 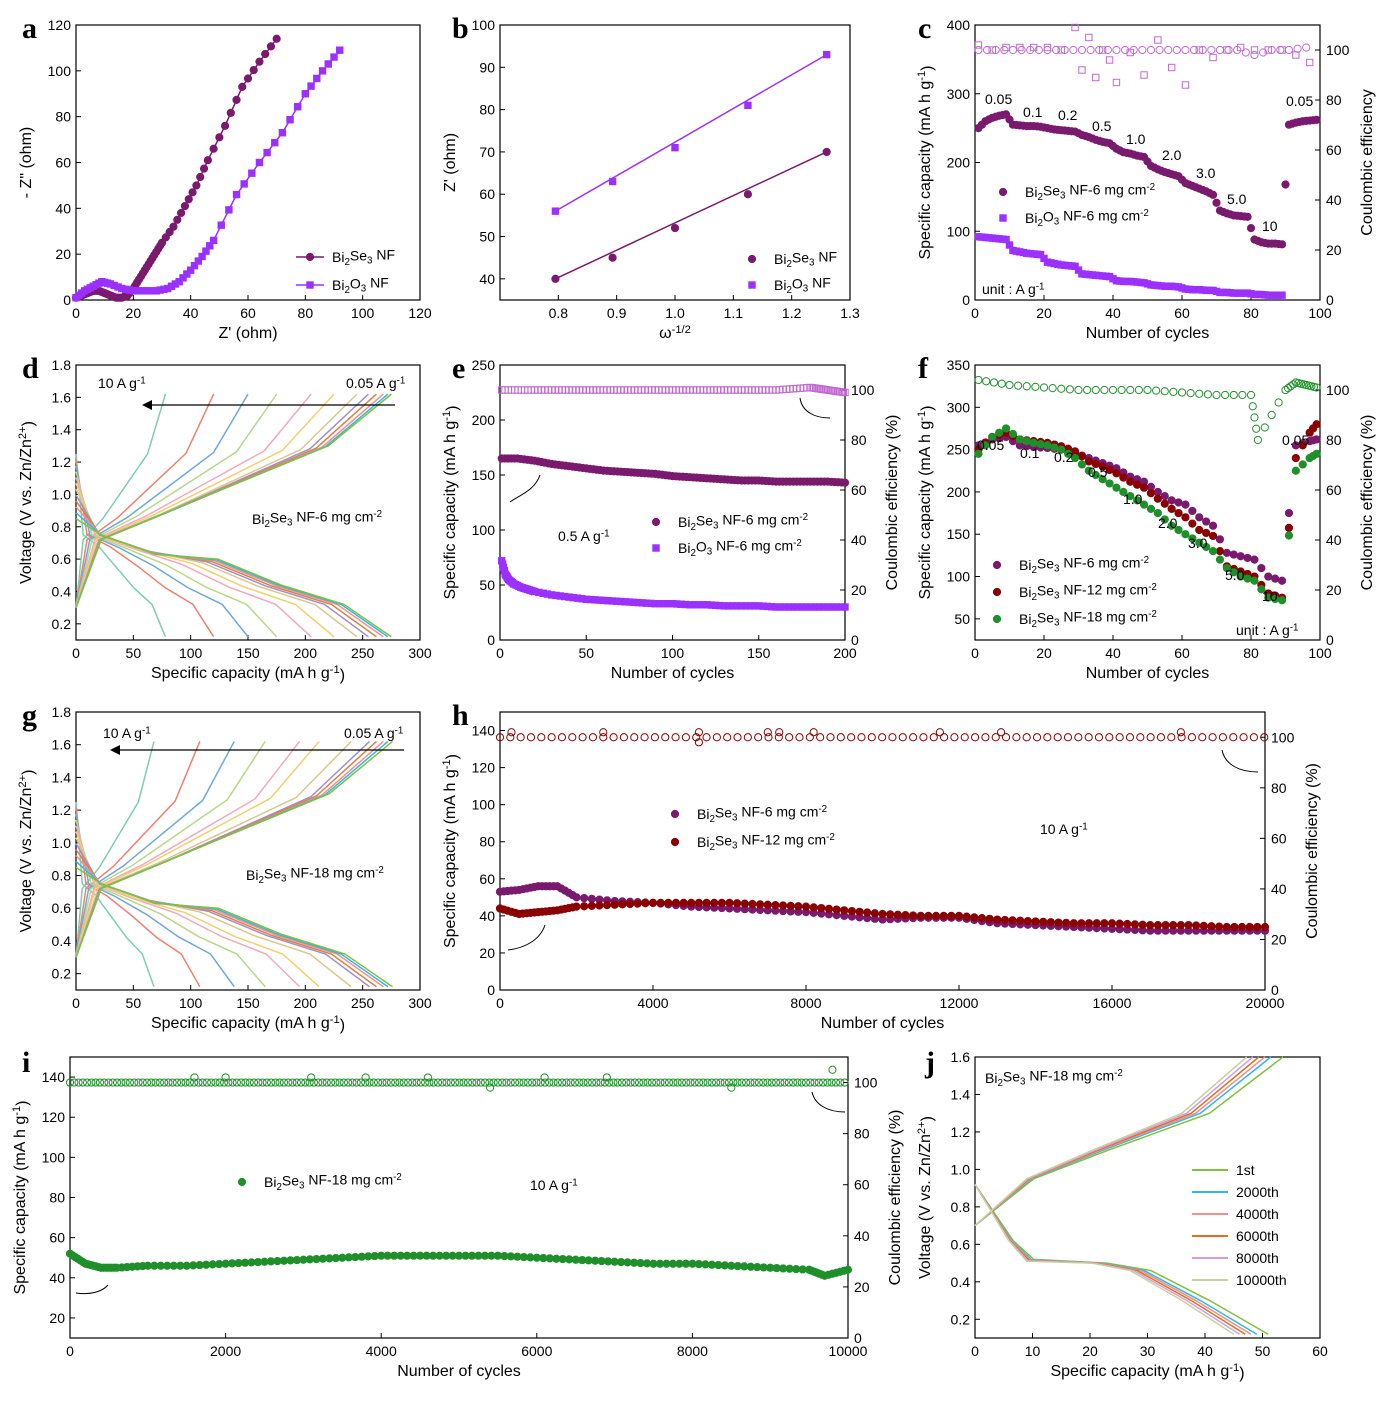 I want to click on annotation: Bi2Se3​ NF-6 mg cm-2​, so click(x=317, y=518).